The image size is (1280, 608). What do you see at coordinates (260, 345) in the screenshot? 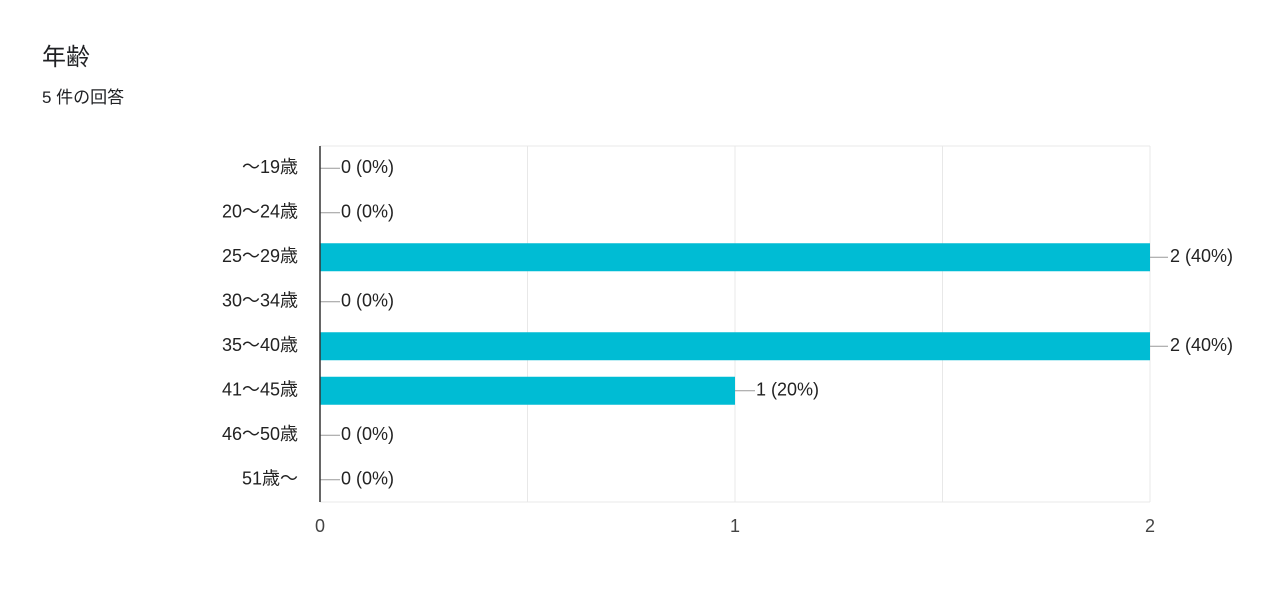
I see `category-label: 35〜40歳` at bounding box center [260, 345].